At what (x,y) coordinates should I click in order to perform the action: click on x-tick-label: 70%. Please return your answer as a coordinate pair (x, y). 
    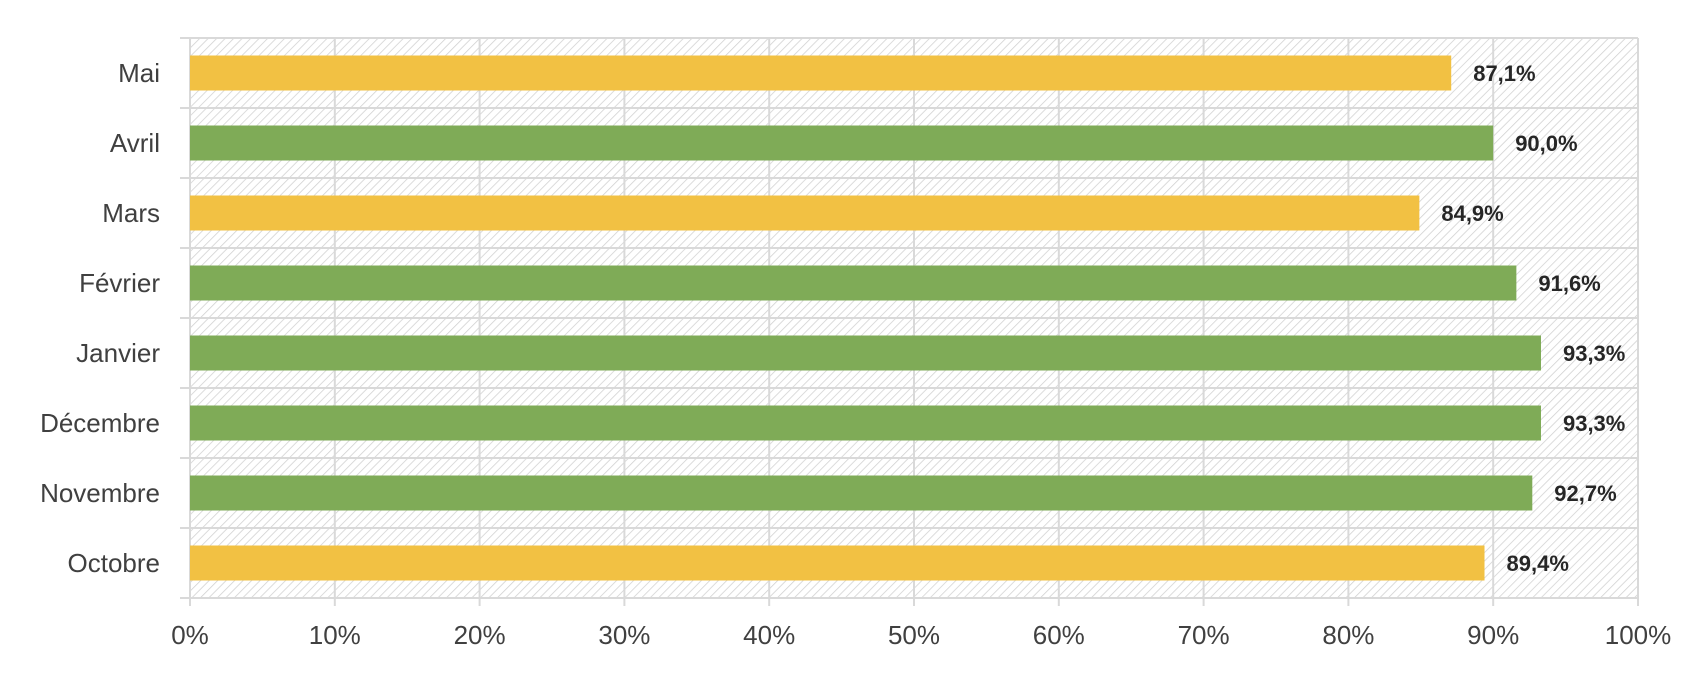
    Looking at the image, I should click on (1204, 635).